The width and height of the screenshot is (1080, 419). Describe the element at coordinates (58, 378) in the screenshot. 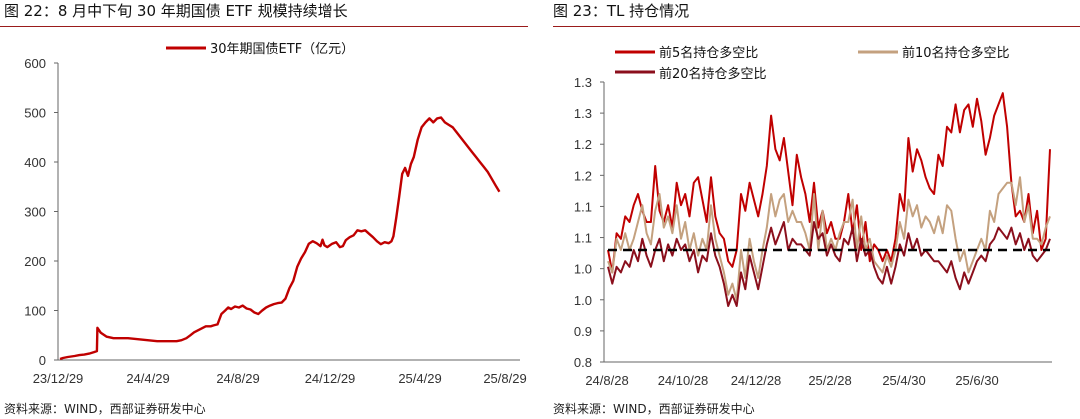

I see `left-x-tick-label: 23/12/29` at that location.